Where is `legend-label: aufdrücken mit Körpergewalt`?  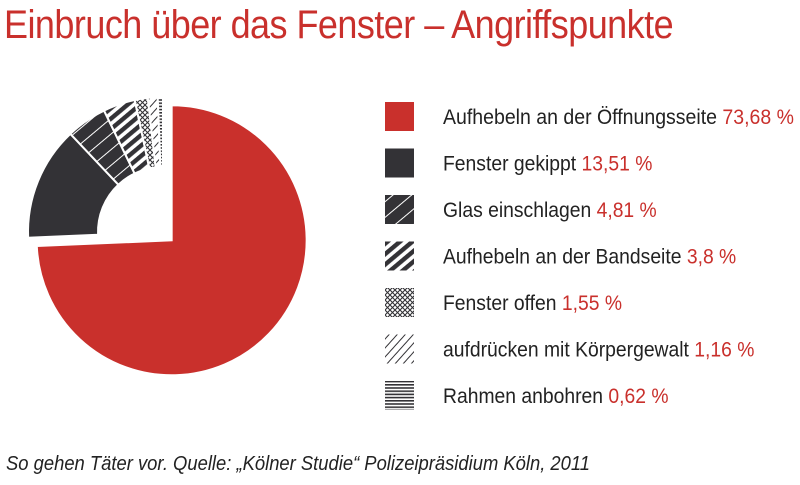 legend-label: aufdrücken mit Körpergewalt is located at coordinates (568, 350).